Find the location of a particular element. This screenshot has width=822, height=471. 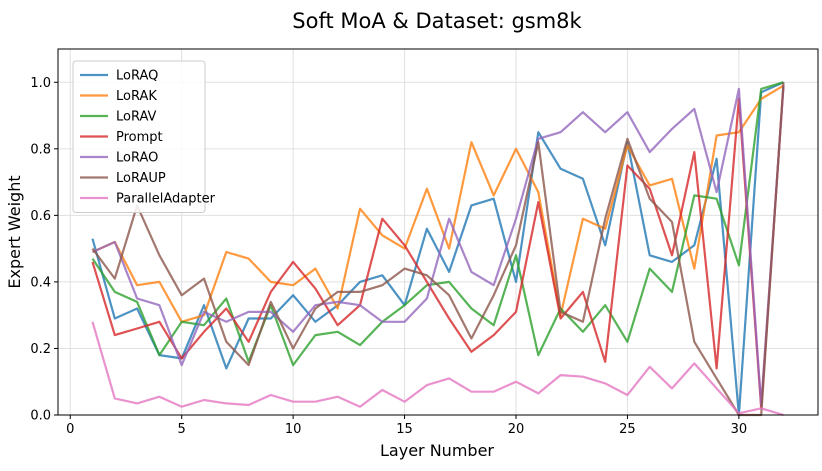

chart-title: Soft MoA & Dataset: gsm8k is located at coordinates (437, 21).